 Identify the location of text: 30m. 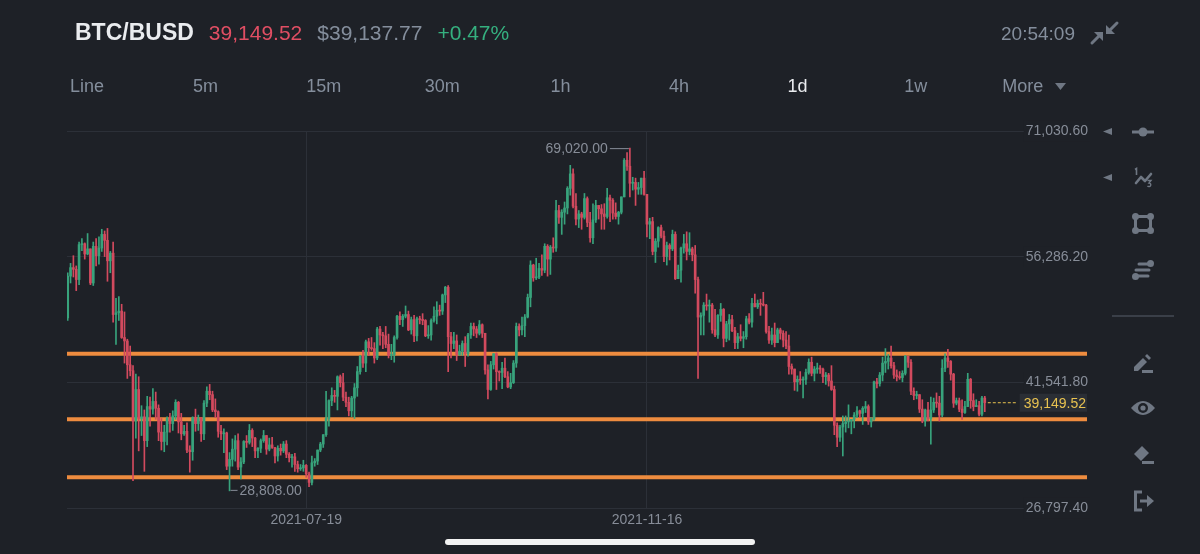
(442, 86).